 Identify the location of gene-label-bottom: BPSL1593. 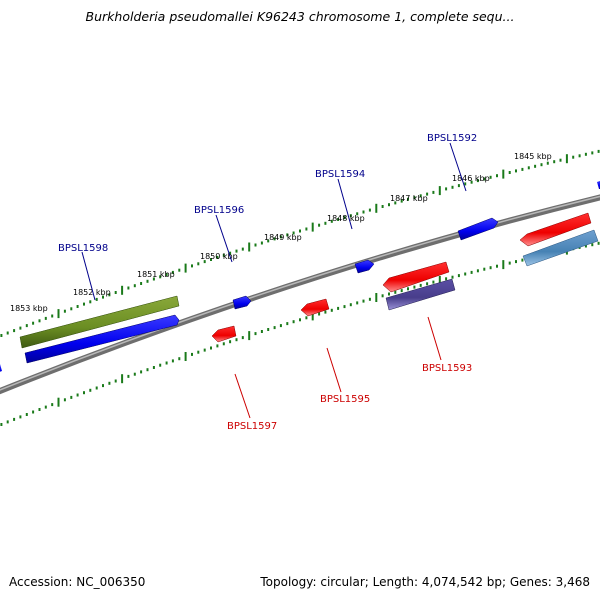
(447, 368).